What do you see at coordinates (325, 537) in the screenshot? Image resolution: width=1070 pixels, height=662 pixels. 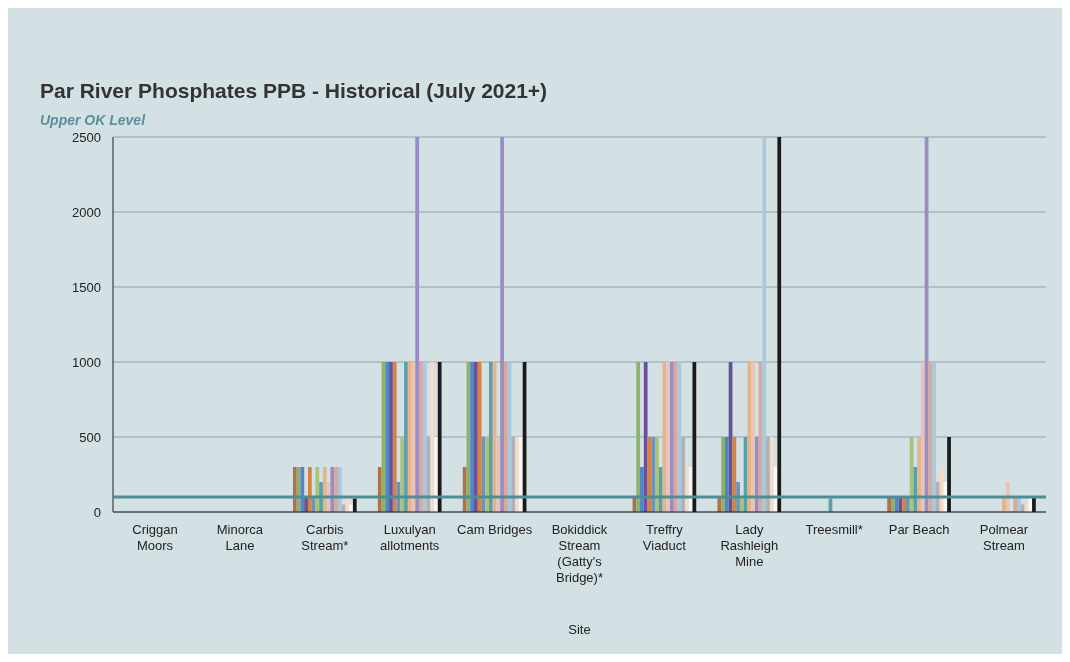 I see `x-tick-label: Carbis Stream*` at bounding box center [325, 537].